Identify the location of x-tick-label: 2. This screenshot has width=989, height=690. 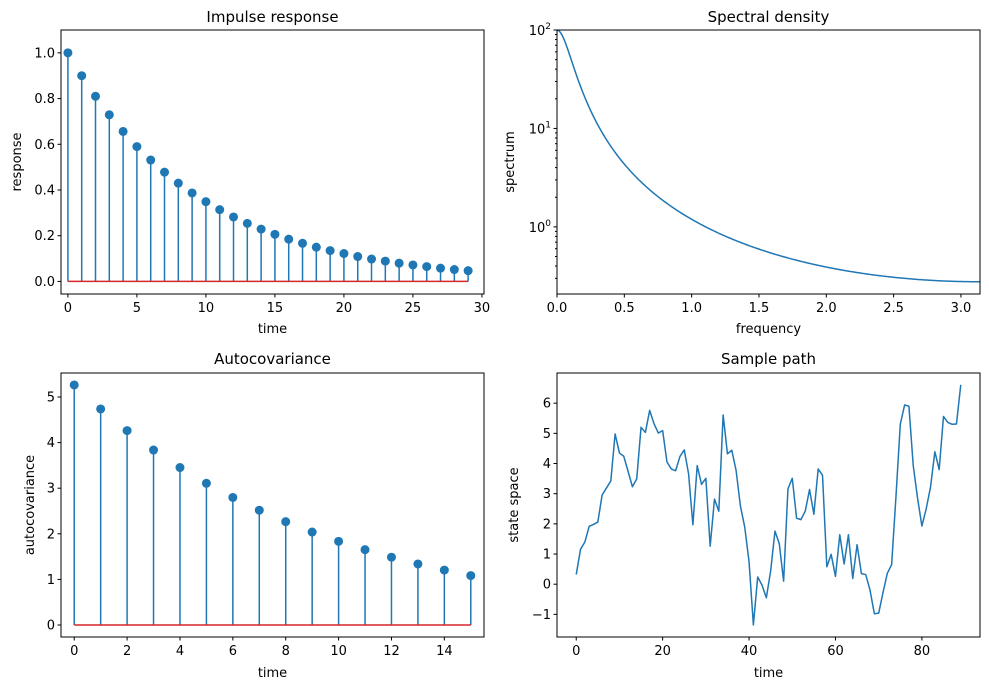
(127, 651).